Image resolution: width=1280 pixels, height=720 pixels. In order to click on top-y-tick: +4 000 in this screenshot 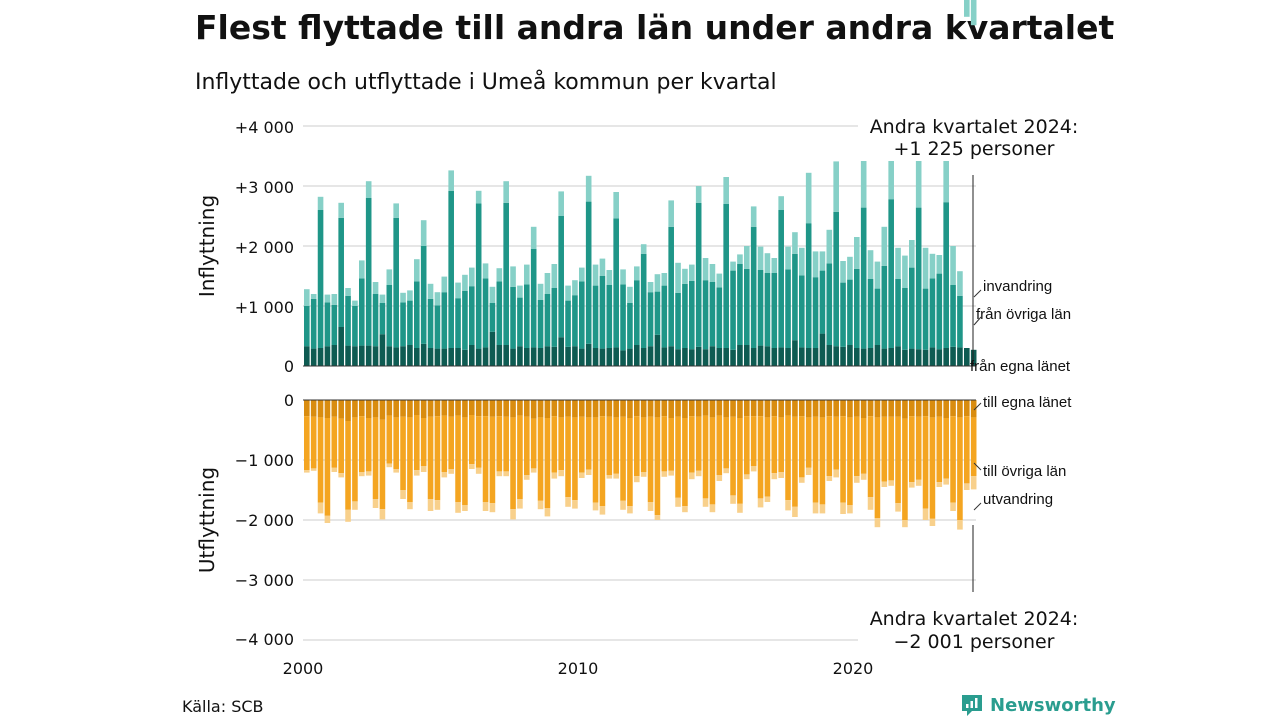, I will do `click(264, 127)`.